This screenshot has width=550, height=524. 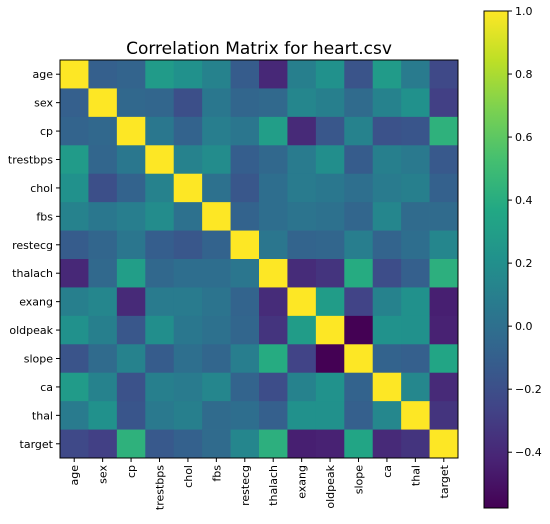 I want to click on heatmap-cell-slope-target, so click(x=444, y=359).